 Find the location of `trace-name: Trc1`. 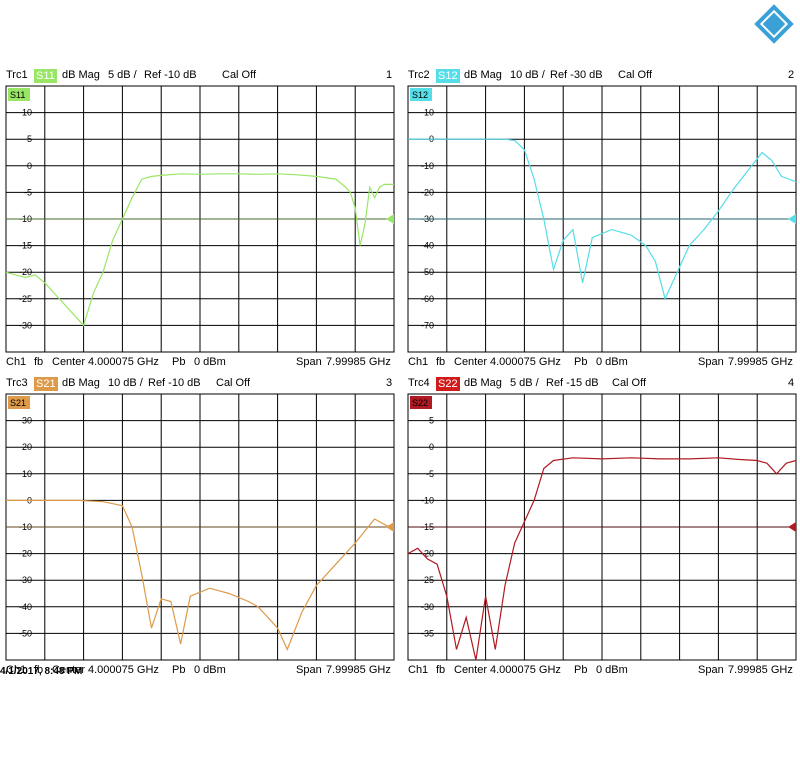

trace-name: Trc1 is located at coordinates (17, 75).